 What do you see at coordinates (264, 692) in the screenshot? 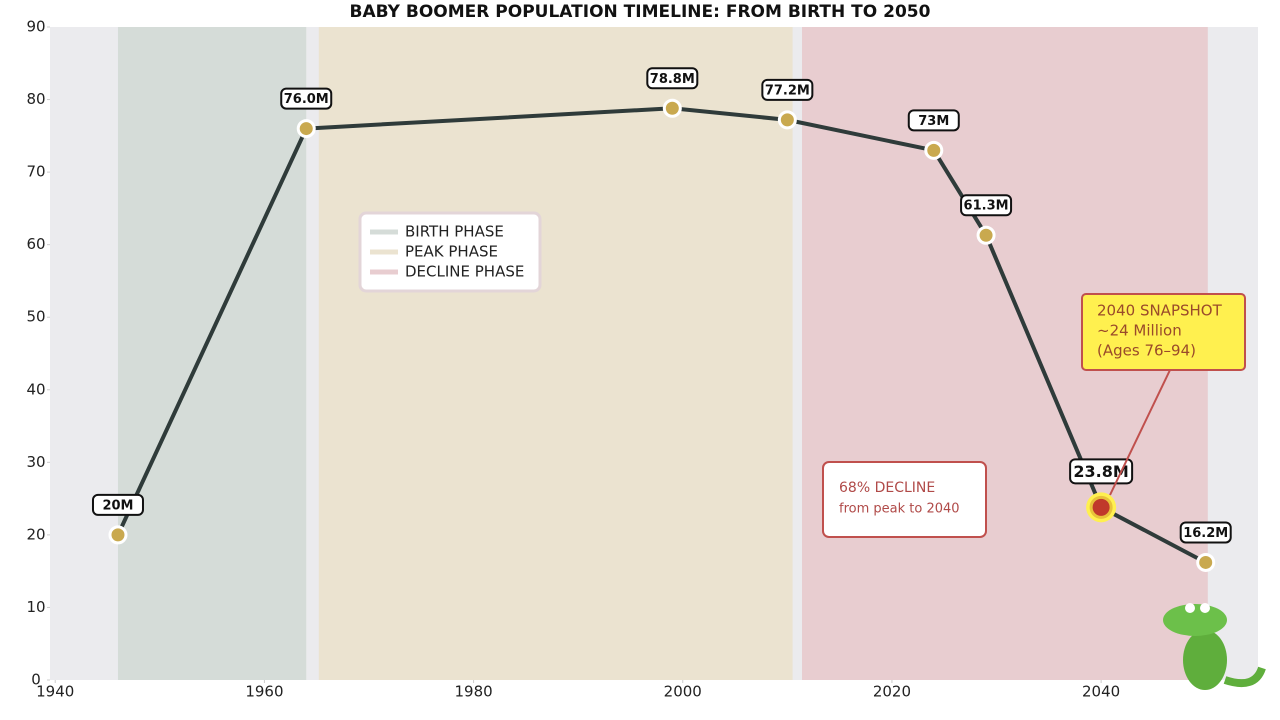
I see `x-tick-label: 1960` at bounding box center [264, 692].